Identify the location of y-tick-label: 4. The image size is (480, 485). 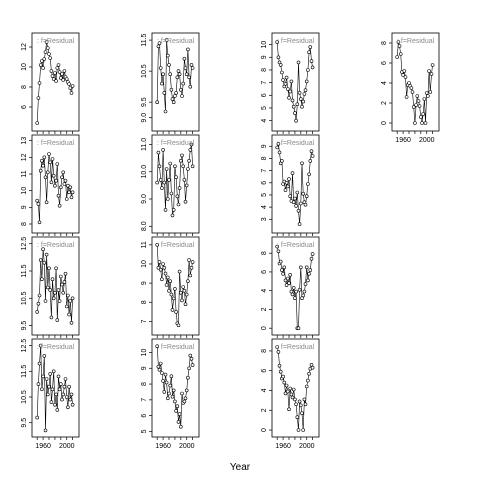
(264, 121).